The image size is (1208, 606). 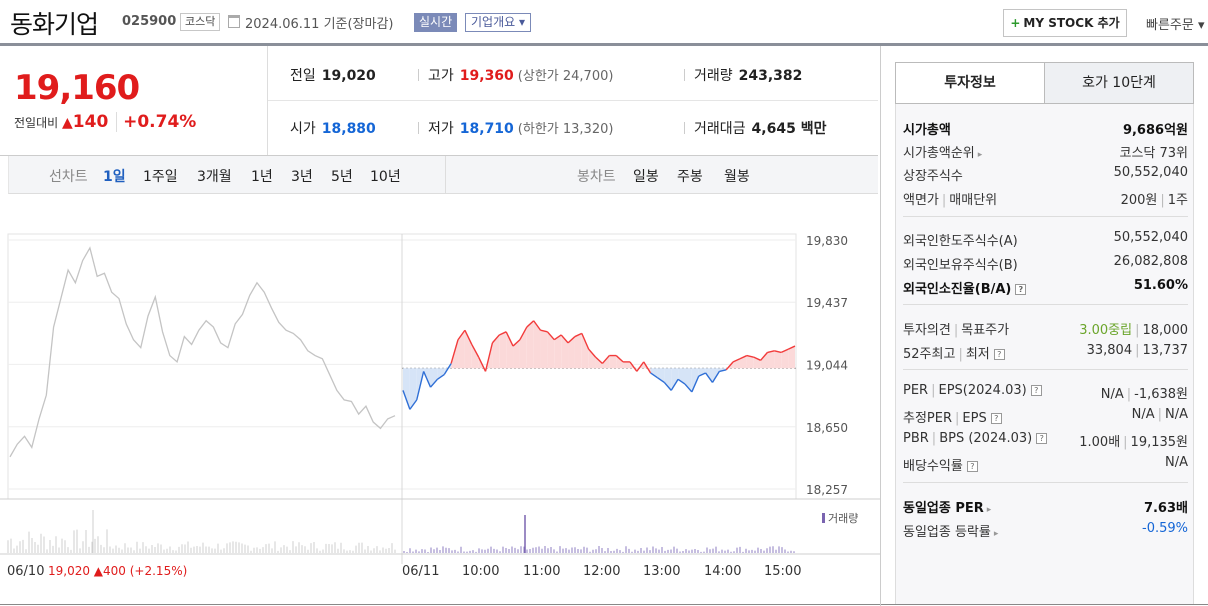 What do you see at coordinates (436, 22) in the screenshot?
I see `realtime-button: 실시간` at bounding box center [436, 22].